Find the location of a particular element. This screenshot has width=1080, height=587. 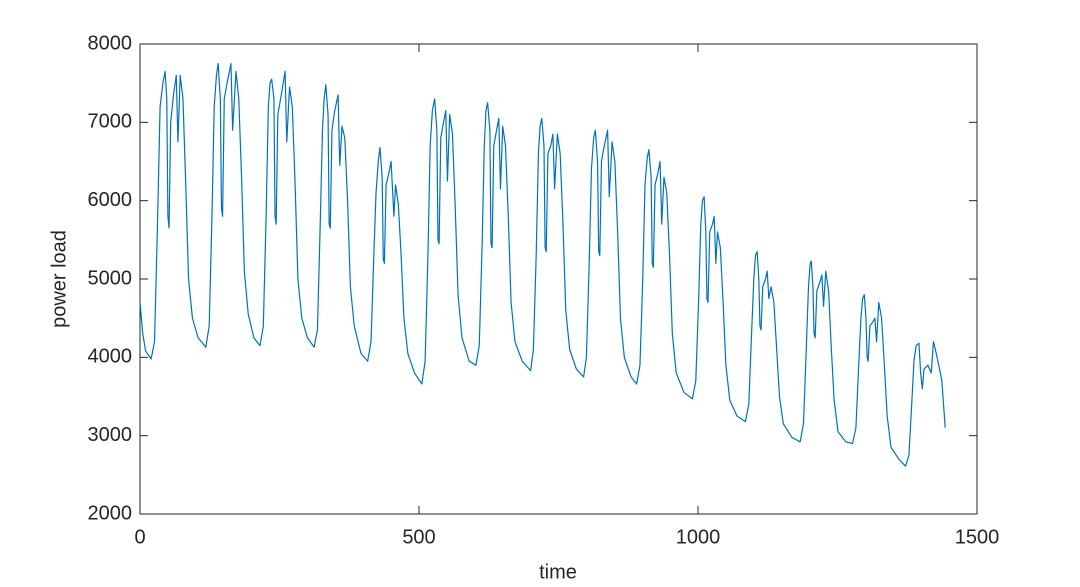

x-tick-label: 500 is located at coordinates (418, 537).